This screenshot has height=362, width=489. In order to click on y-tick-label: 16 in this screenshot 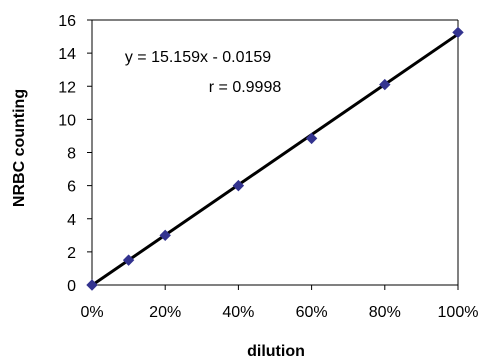, I will do `click(67, 21)`.